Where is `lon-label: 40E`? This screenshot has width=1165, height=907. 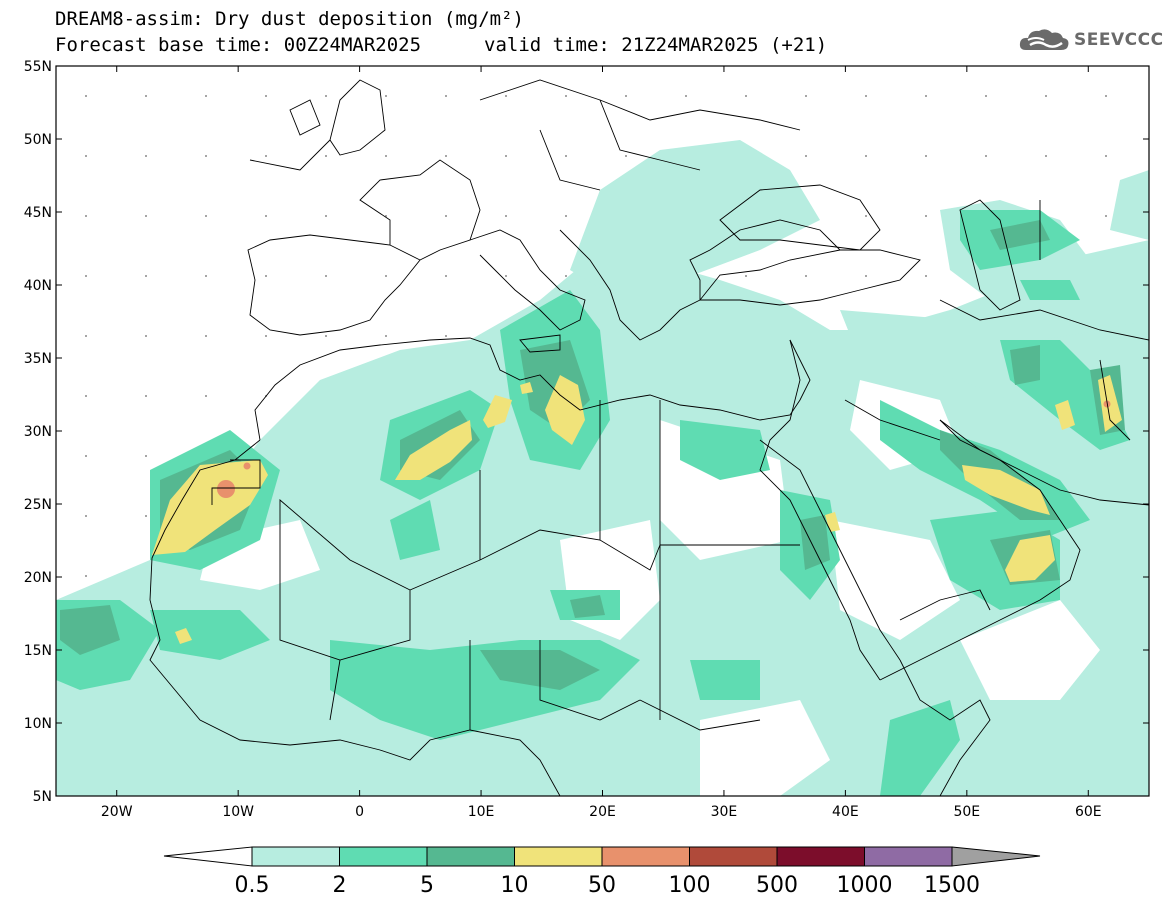
lon-label: 40E is located at coordinates (845, 812).